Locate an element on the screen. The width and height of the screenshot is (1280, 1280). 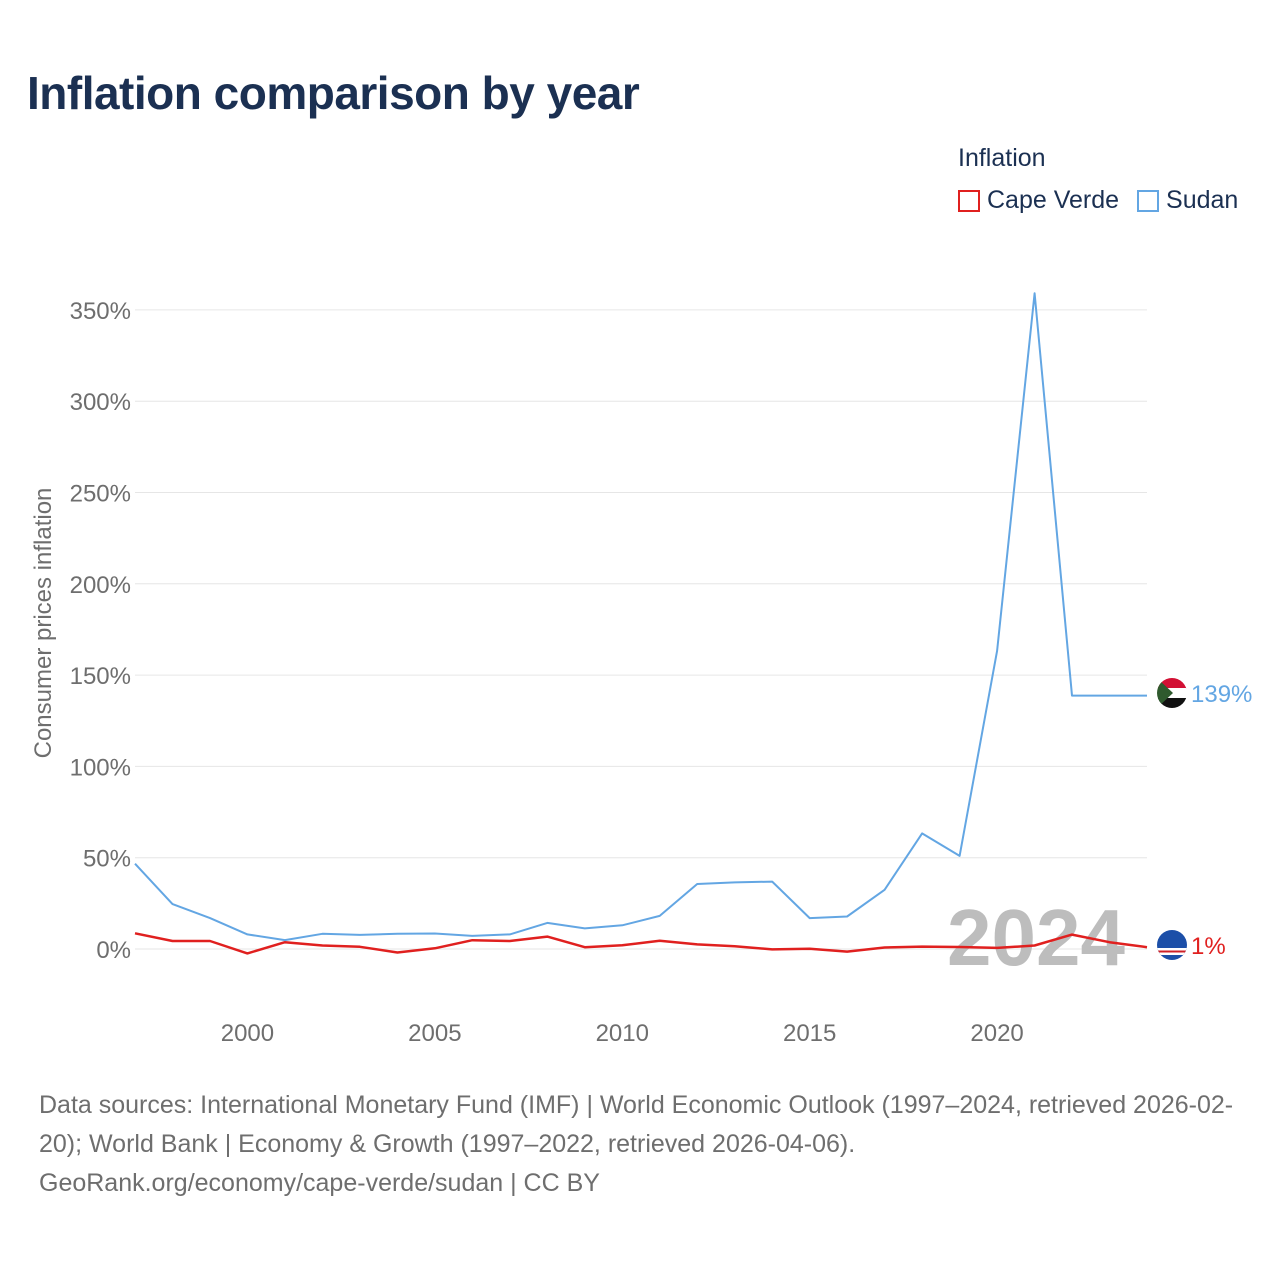
y-axis-label: Consumer prices inflation is located at coordinates (43, 623).